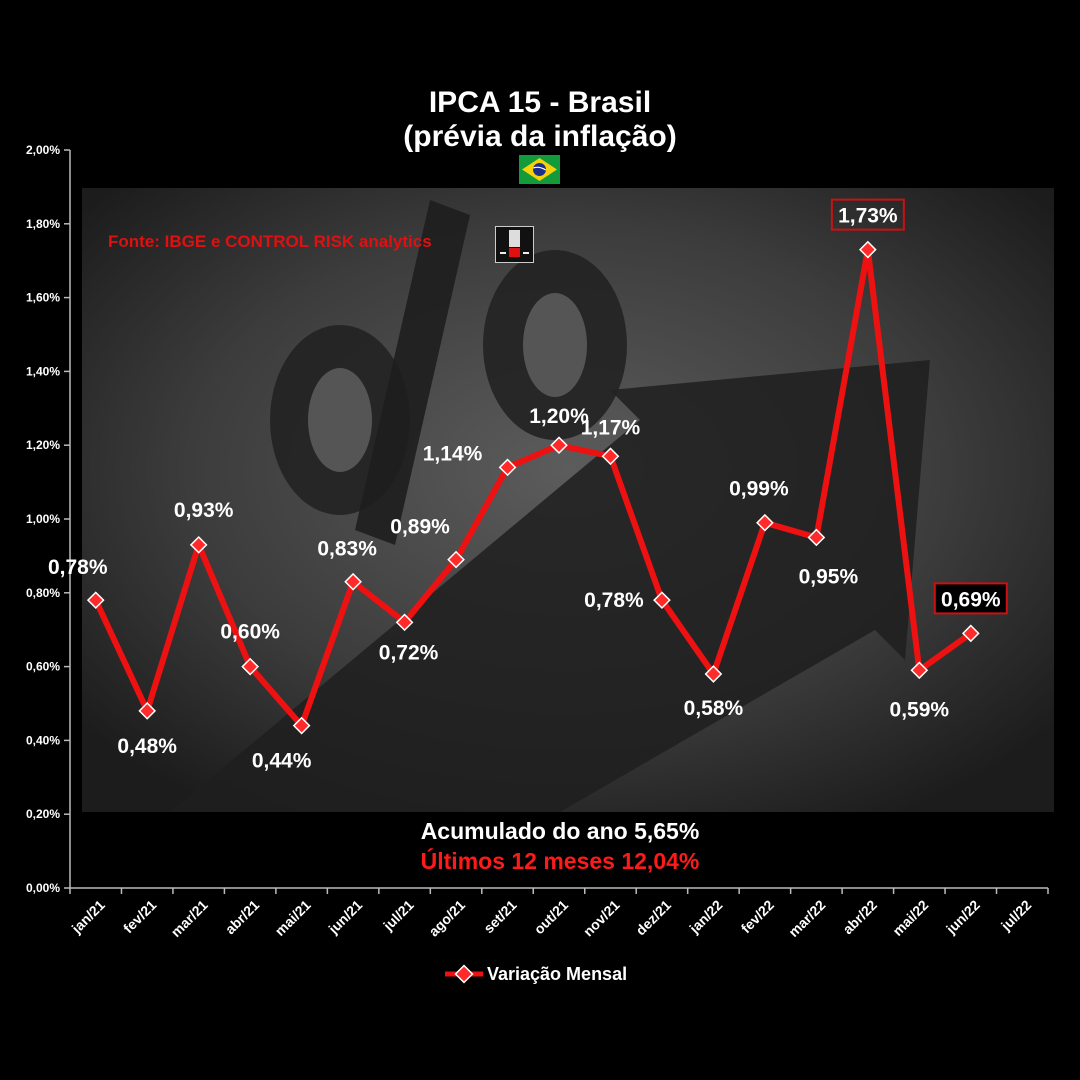 The image size is (1080, 1080). What do you see at coordinates (859, 917) in the screenshot?
I see `x-tick-label: abr/22` at bounding box center [859, 917].